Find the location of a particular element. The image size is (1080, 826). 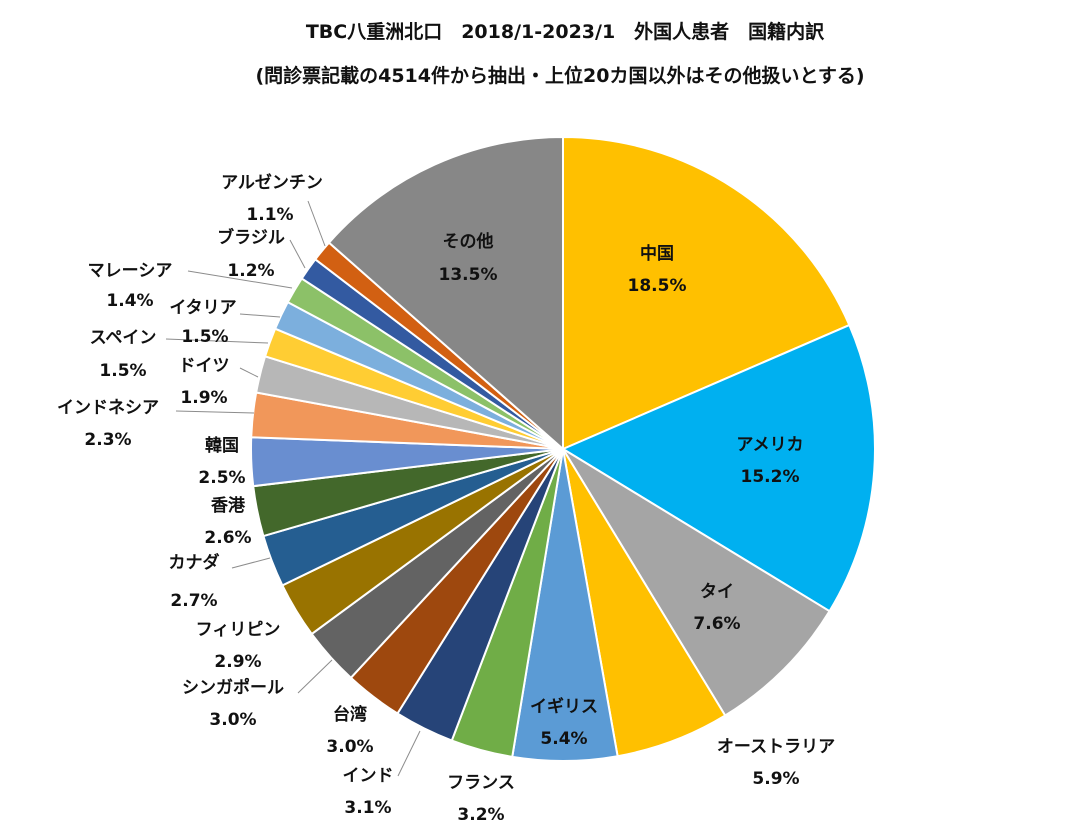

slice-value-label: 15.2% is located at coordinates (770, 477).